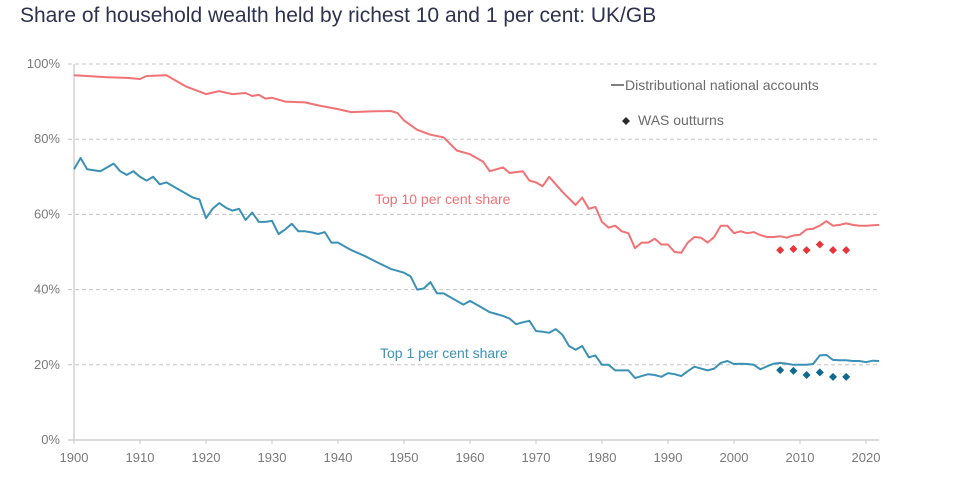 This screenshot has width=959, height=477. Describe the element at coordinates (47, 213) in the screenshot. I see `y-tick-label: 60%` at that location.